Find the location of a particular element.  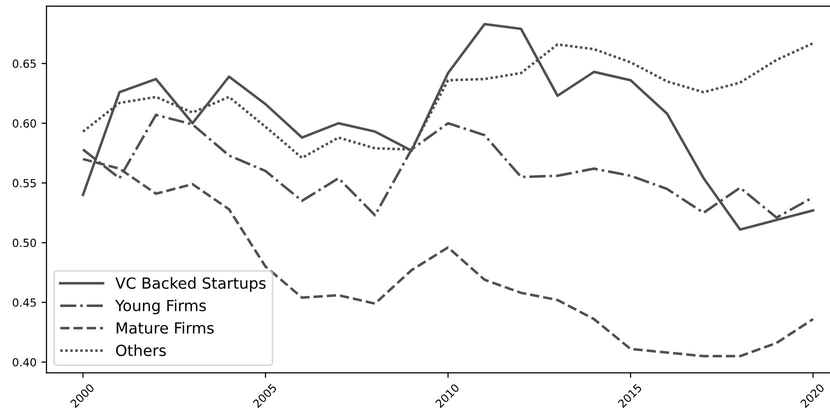

y-tick-label: 0.40 is located at coordinates (24, 362).